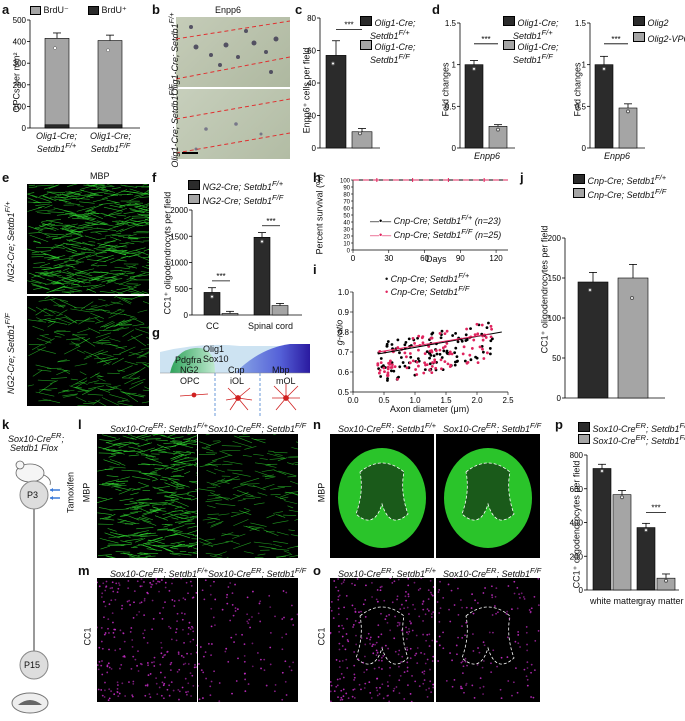 The width and height of the screenshot is (685, 721). Describe the element at coordinates (346, 238) in the screenshot. I see `ytick-h-2: 20` at that location.